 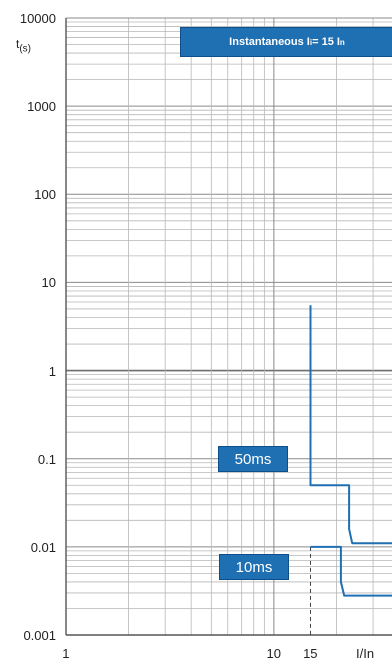 What do you see at coordinates (66, 653) in the screenshot?
I see `x-tick-label: 1` at bounding box center [66, 653].